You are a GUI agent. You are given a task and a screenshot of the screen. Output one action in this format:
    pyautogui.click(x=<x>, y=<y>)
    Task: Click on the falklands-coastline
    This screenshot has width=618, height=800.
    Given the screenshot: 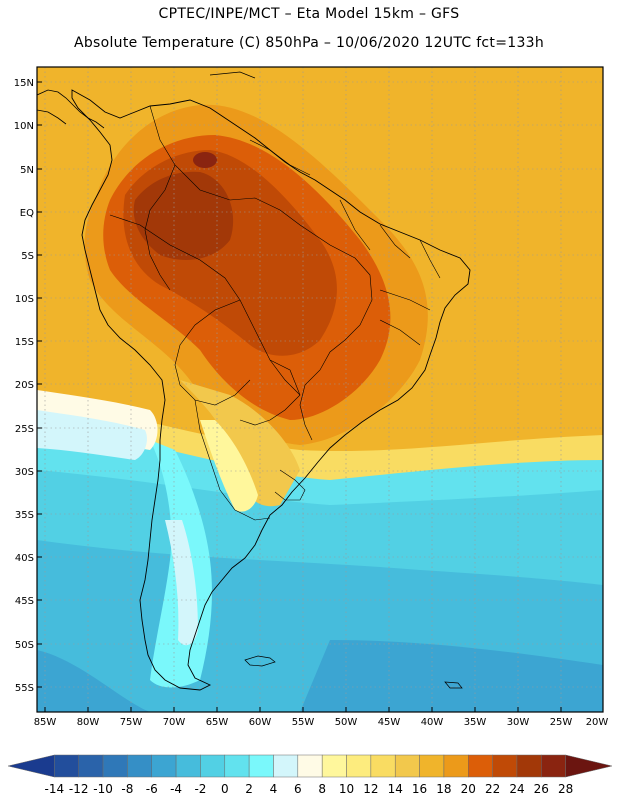 What is the action you would take?
    pyautogui.click(x=260, y=661)
    